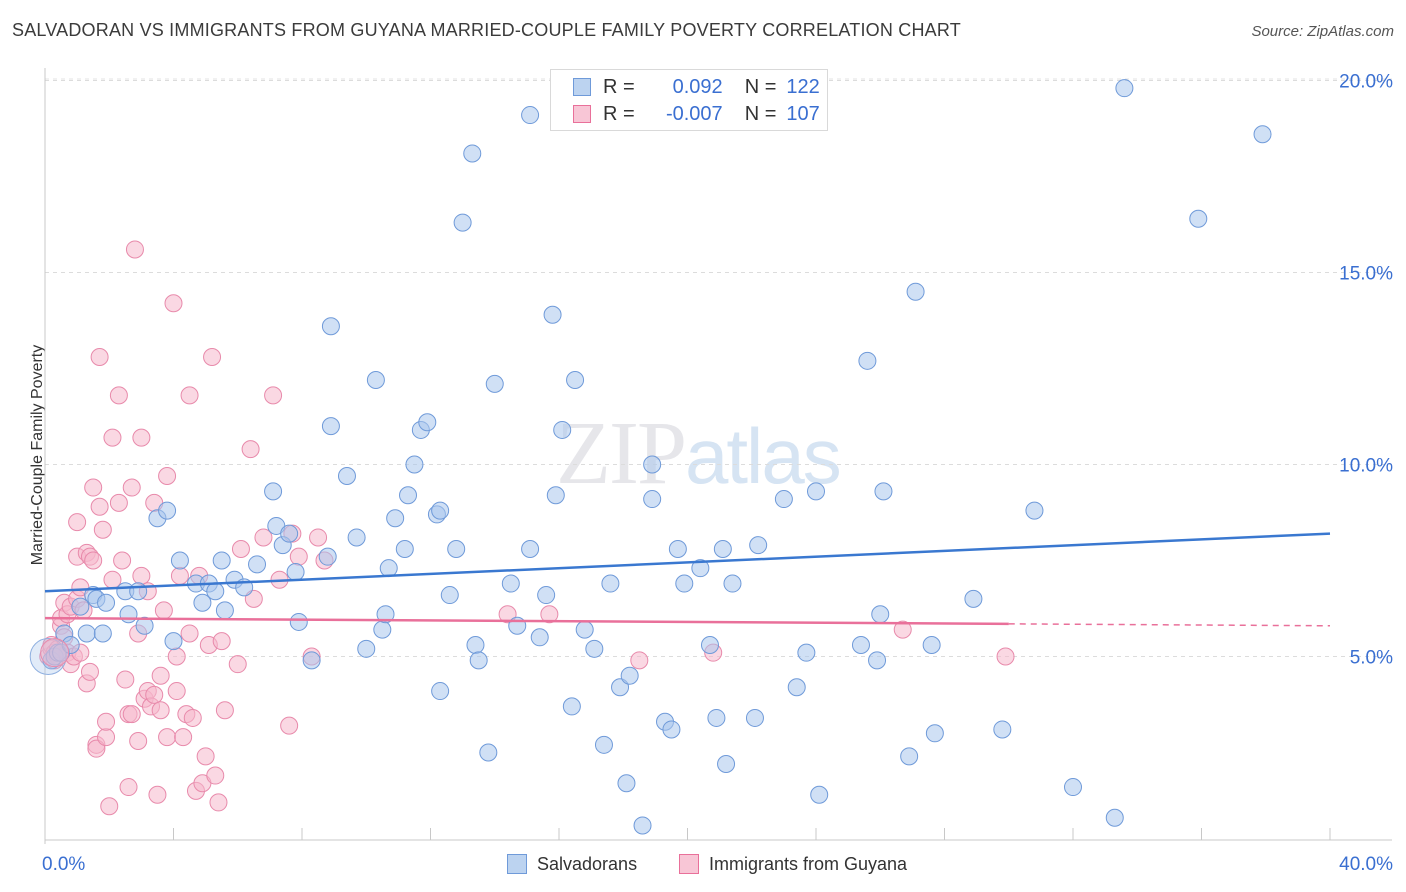  What do you see at coordinates (63, 864) in the screenshot?
I see `x-tick-label: 0.0%` at bounding box center [63, 864].